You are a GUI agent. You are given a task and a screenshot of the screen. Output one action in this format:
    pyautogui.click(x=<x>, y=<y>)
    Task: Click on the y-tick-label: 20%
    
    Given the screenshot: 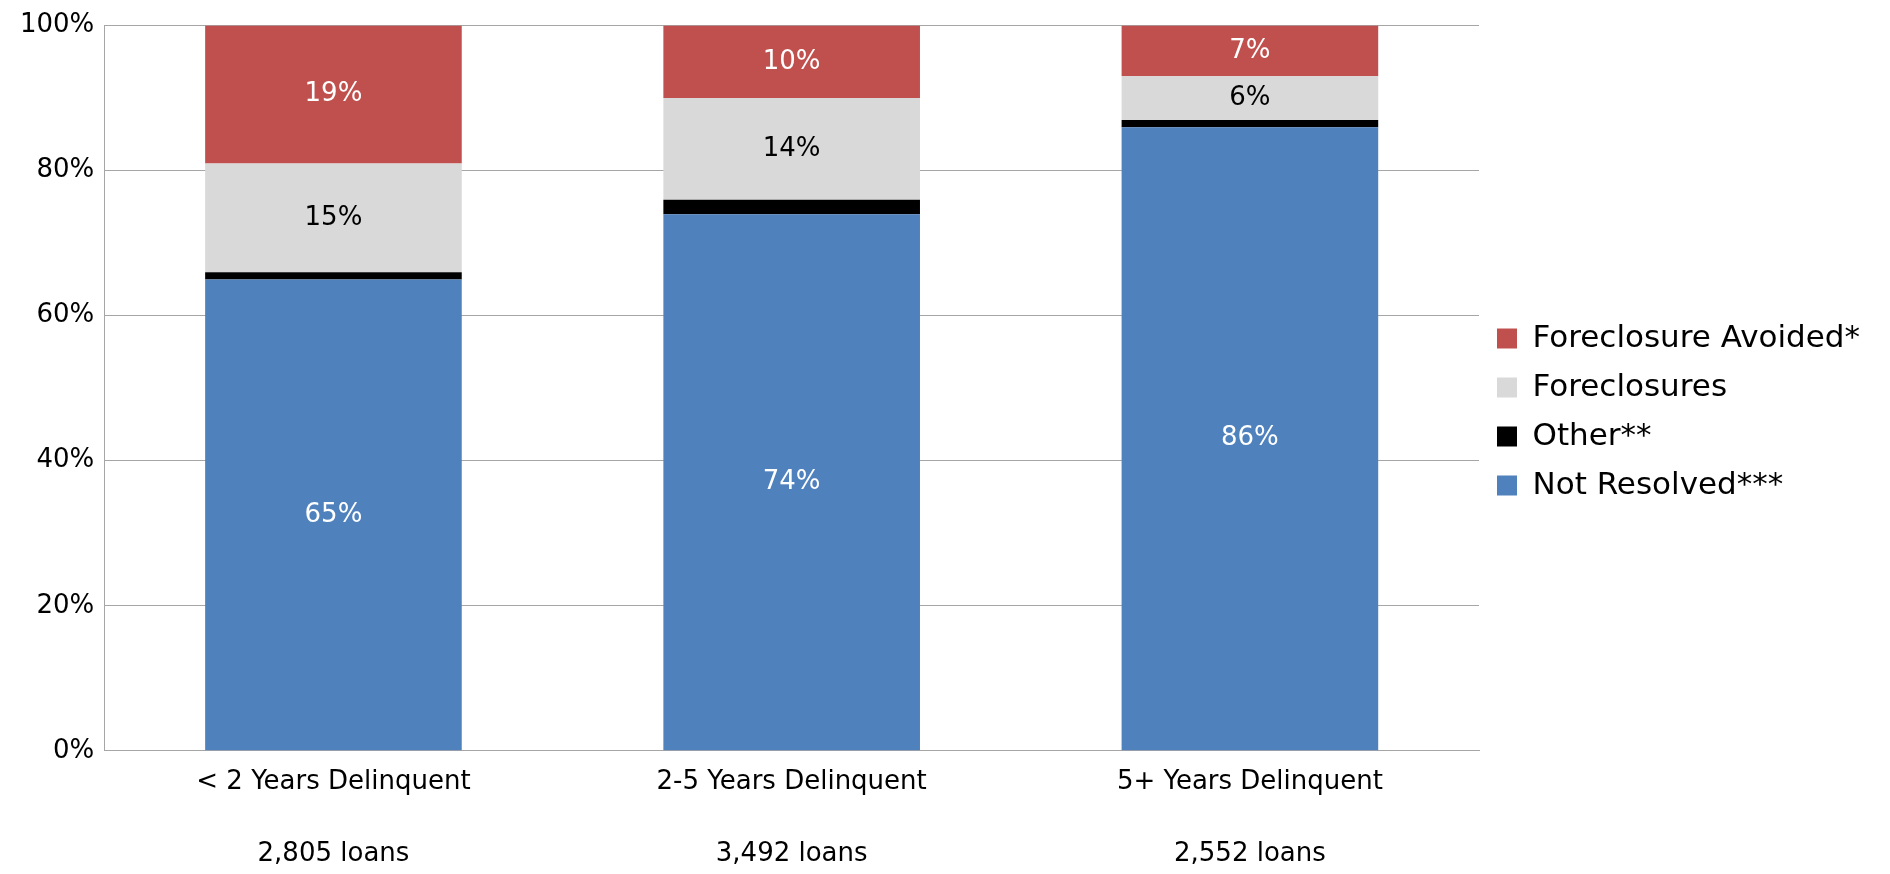 What is the action you would take?
    pyautogui.click(x=65, y=603)
    